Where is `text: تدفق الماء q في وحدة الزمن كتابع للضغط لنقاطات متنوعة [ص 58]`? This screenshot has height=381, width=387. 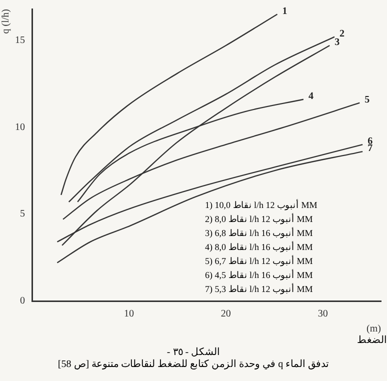
text: تدفق الماء q في وحدة الزمن كتابع للضغط لنقاطات متنوعة [ص 58] is located at coordinates (193, 364).